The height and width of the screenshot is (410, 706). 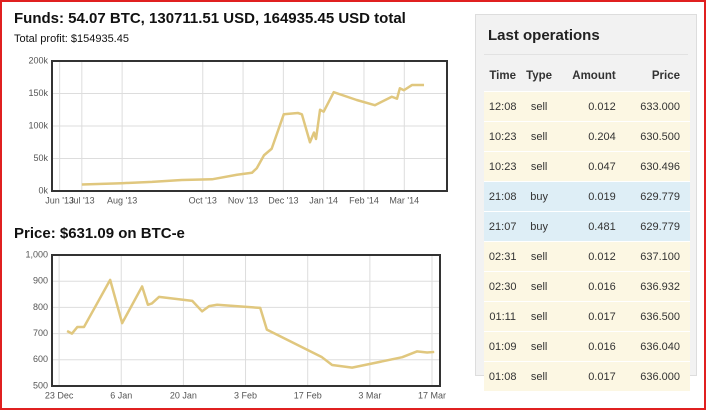 I want to click on cell: 01:09, so click(x=503, y=346).